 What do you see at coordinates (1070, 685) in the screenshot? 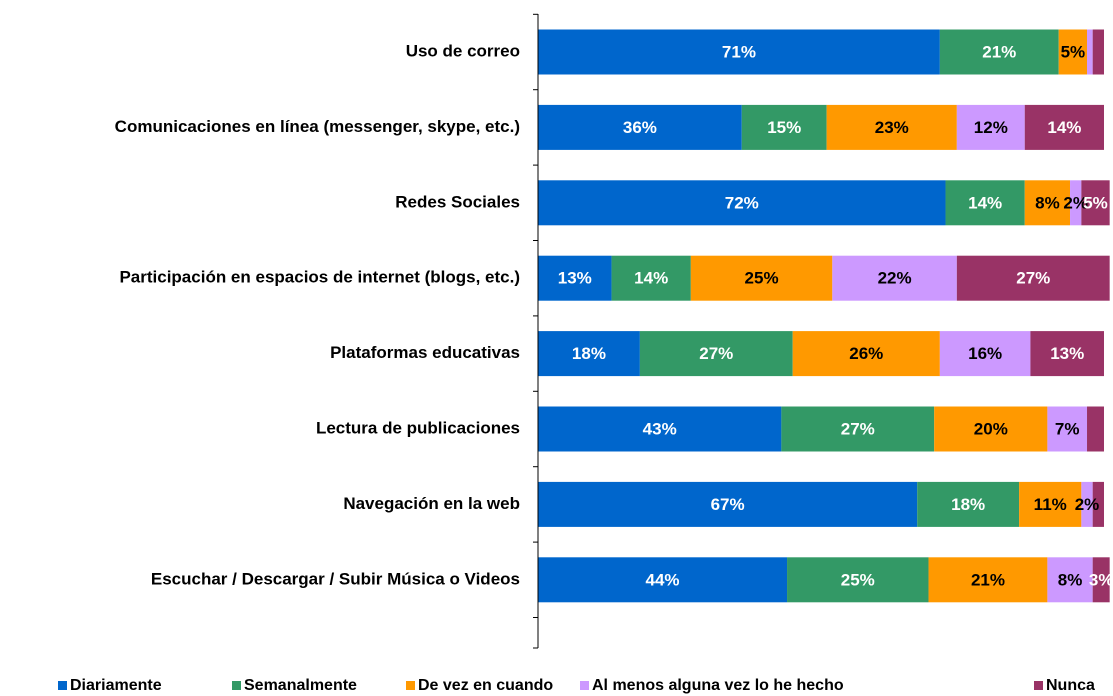
I see `legend-label: Nunca` at bounding box center [1070, 685].